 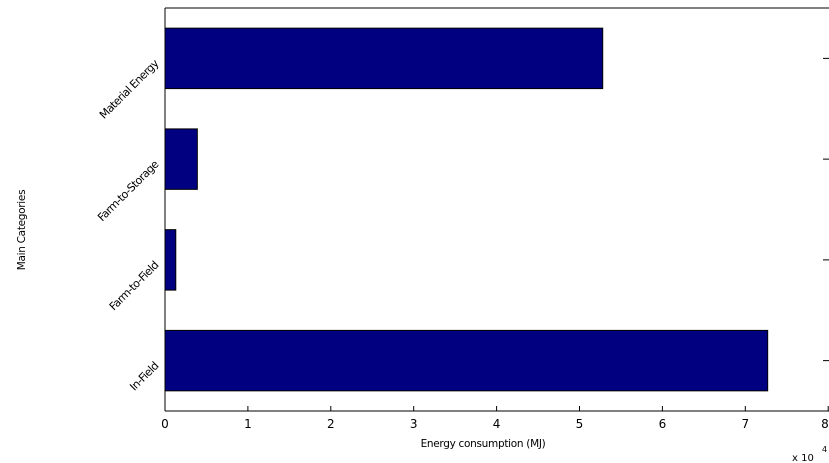 I want to click on category-label: Farm-to-Field, so click(x=134, y=286).